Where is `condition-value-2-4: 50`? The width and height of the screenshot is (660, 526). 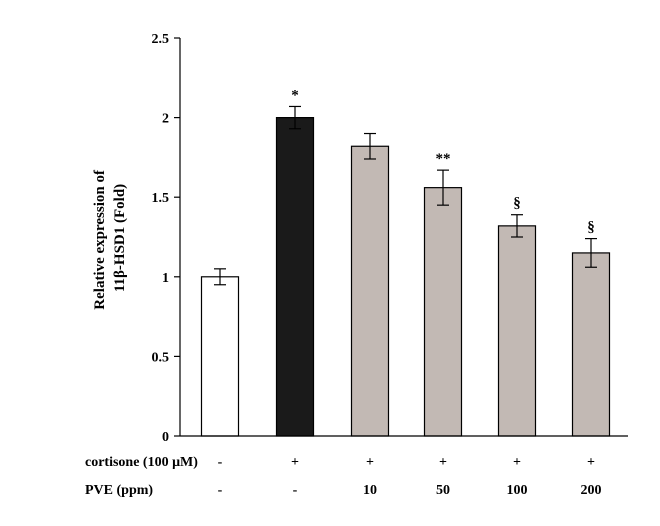
condition-value-2-4: 50 is located at coordinates (443, 490).